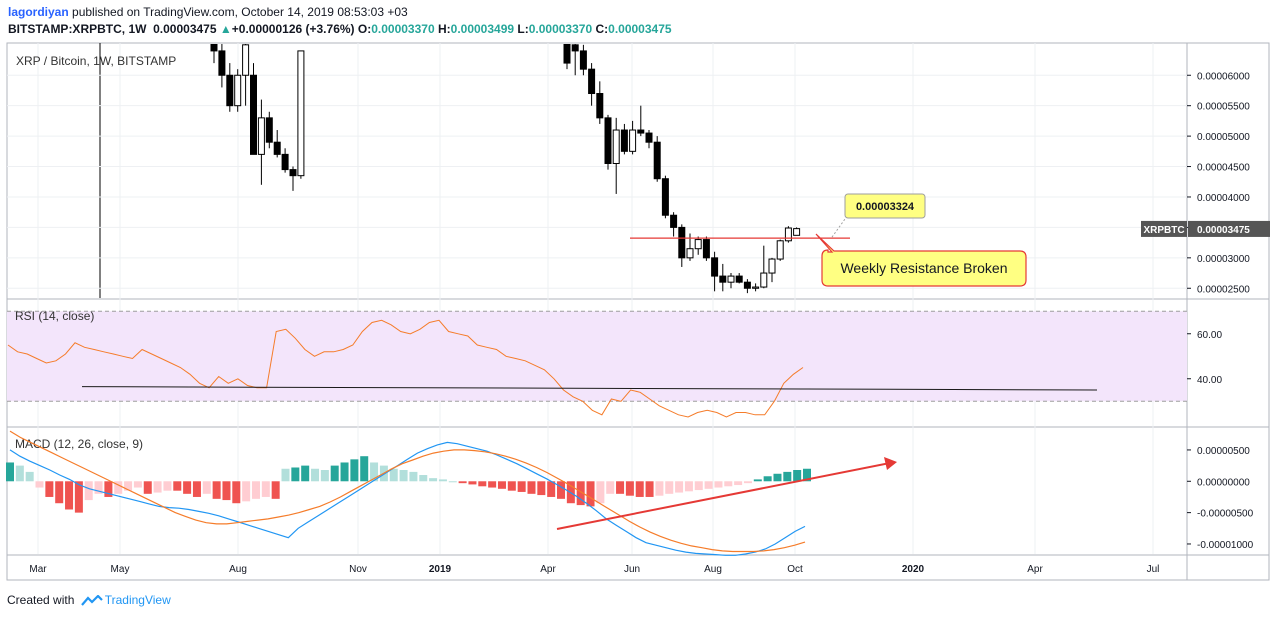 The width and height of the screenshot is (1274, 618). Describe the element at coordinates (407, 498) in the screenshot. I see `macd-line` at that location.